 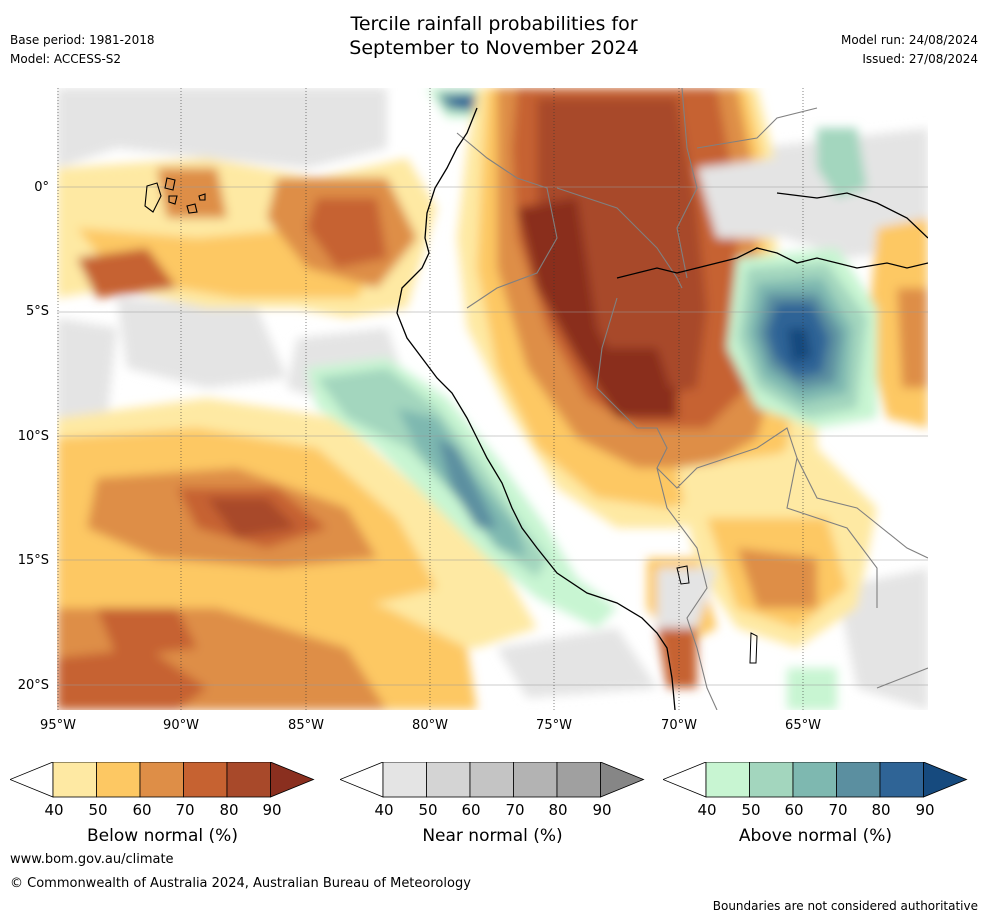 I want to click on lat-label-10s: 10°S, so click(x=33, y=436).